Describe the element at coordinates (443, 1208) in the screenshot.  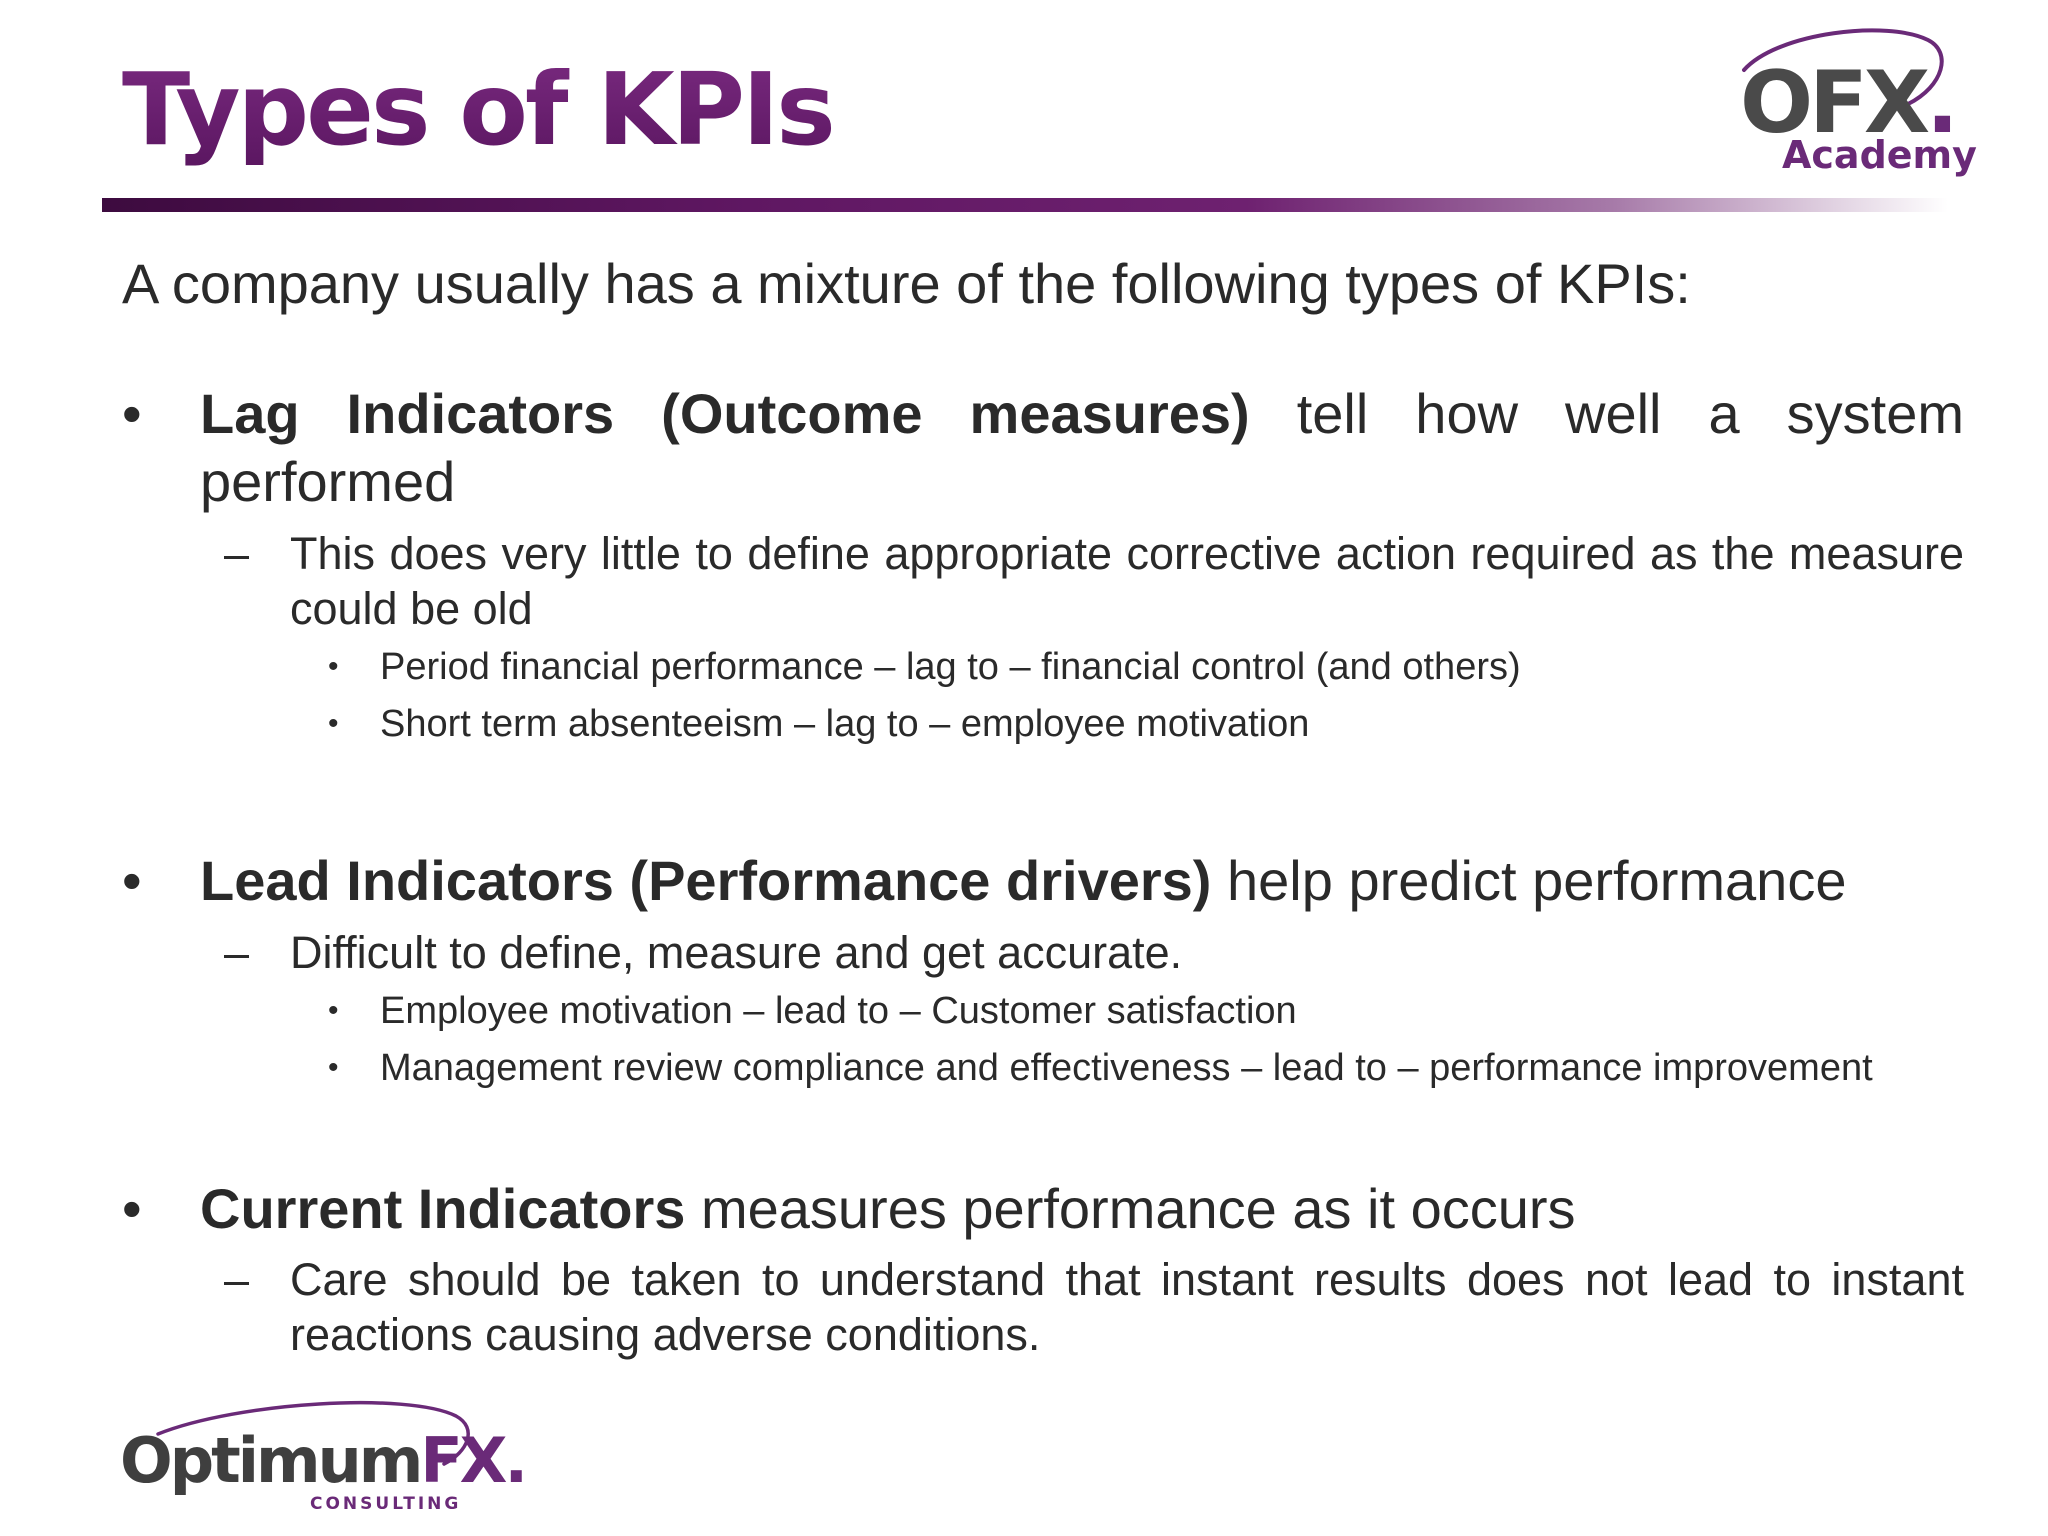
I see `item-heading: Current Indicators` at that location.